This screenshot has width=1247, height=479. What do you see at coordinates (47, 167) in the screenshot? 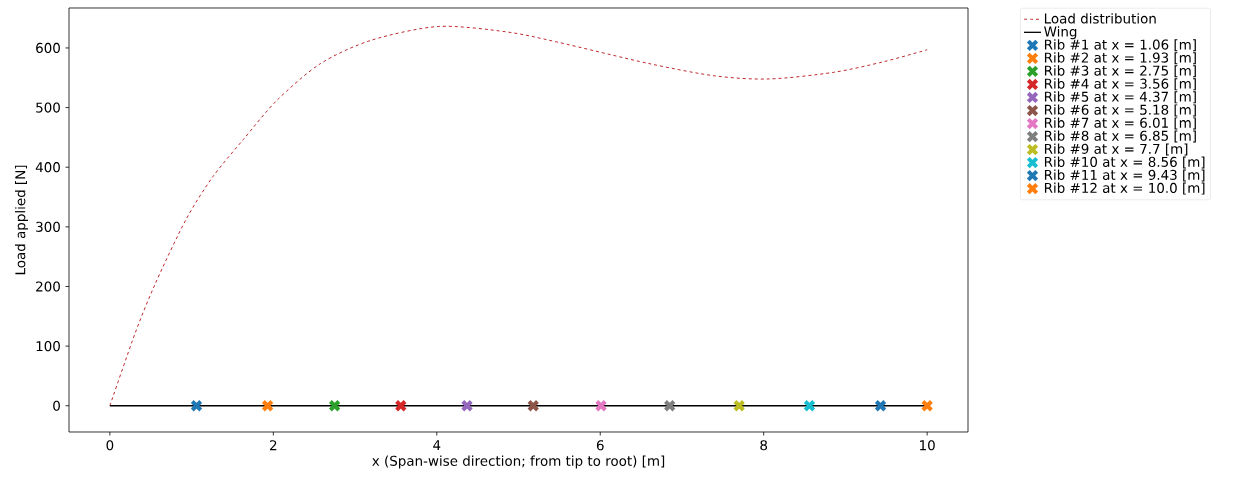
I see `y-tick-label: 400` at bounding box center [47, 167].